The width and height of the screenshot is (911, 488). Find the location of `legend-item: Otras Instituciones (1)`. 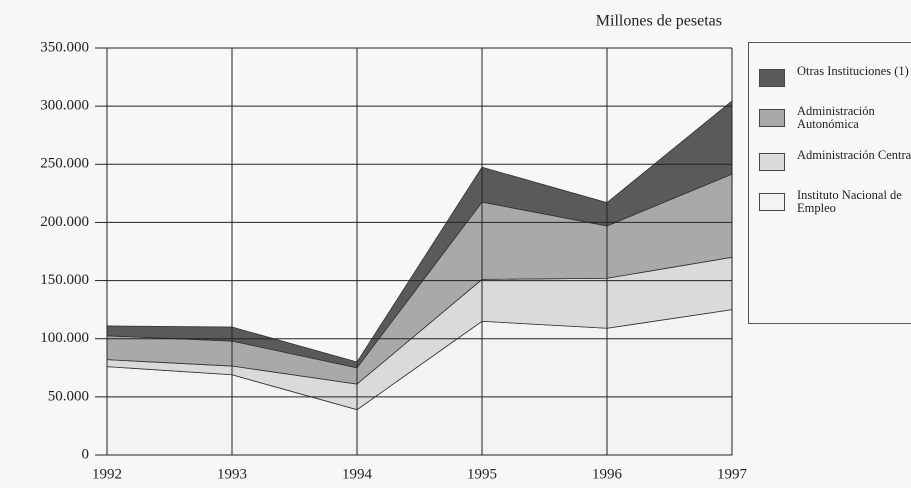

legend-item: Otras Instituciones (1) is located at coordinates (835, 76).